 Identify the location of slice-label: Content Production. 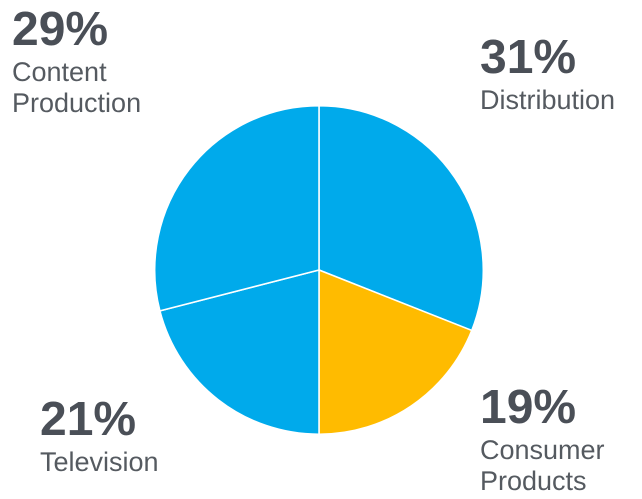
(77, 87).